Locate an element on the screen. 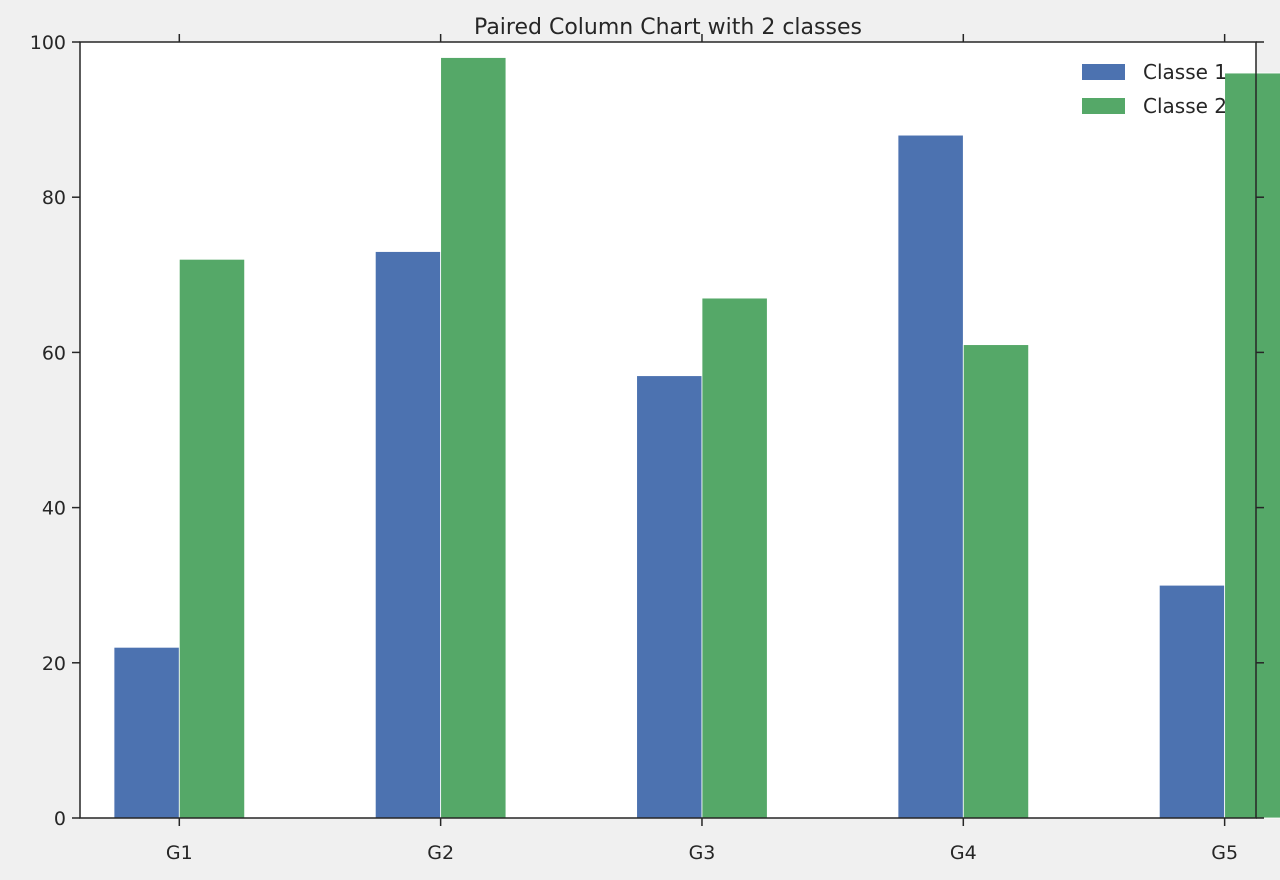  bar-2-g4 is located at coordinates (996, 581).